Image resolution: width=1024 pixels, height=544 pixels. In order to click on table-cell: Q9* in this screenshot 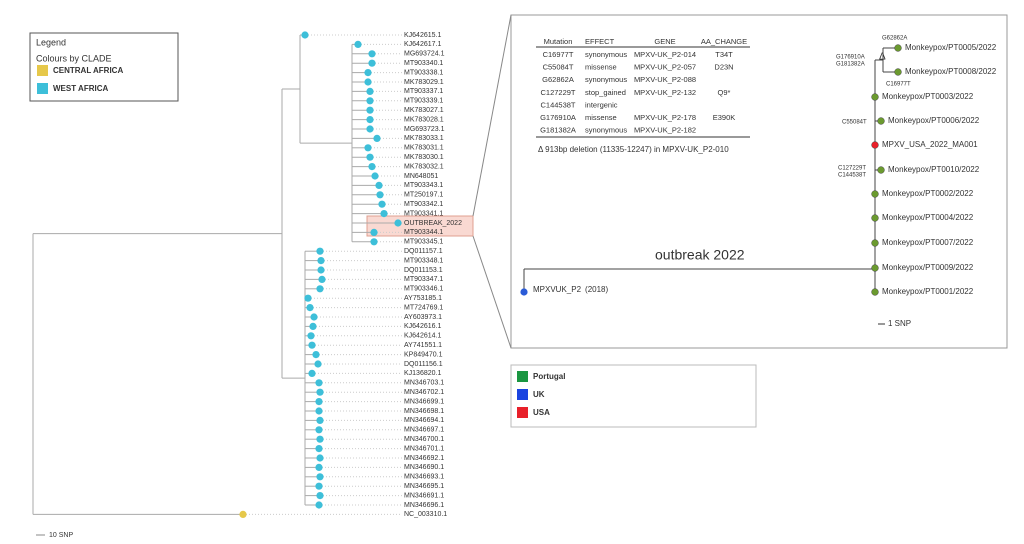, I will do `click(724, 92)`.